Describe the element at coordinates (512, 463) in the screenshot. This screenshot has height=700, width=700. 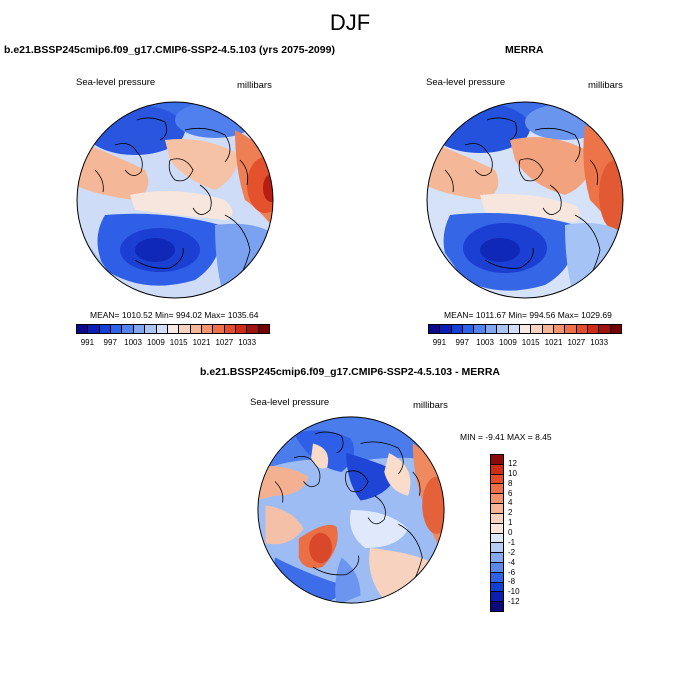
I see `colorbar-tick-label: 12` at that location.